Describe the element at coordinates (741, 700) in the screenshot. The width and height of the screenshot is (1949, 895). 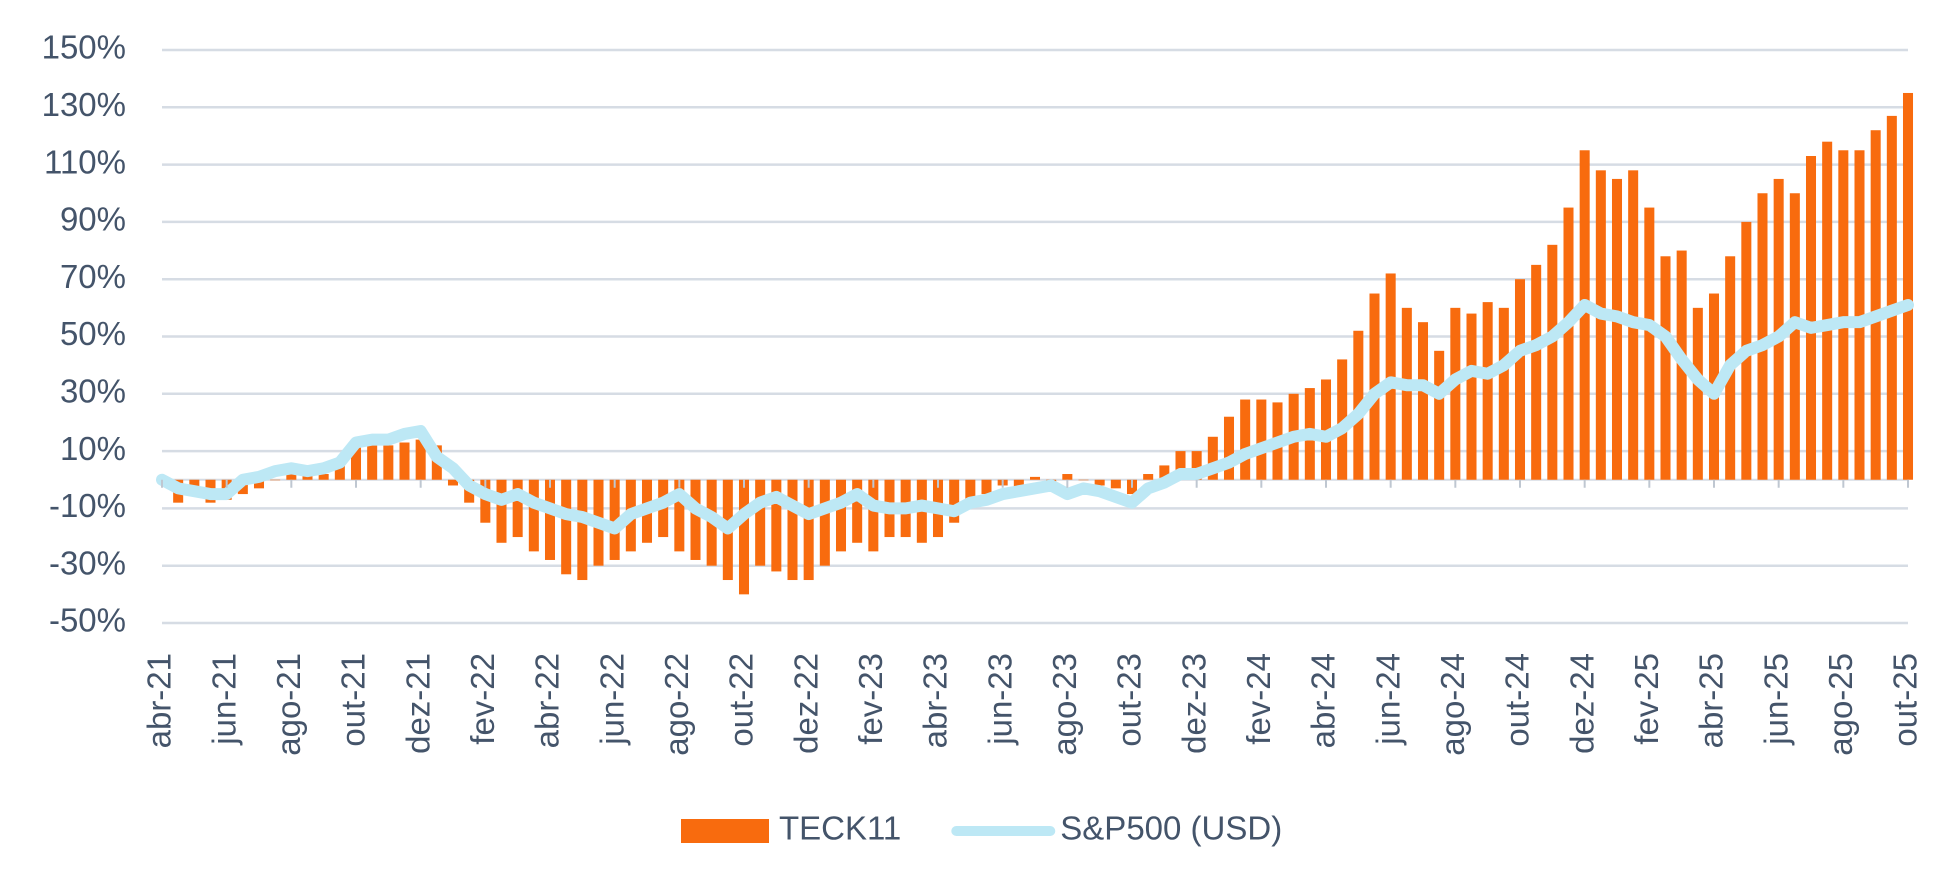
I see `x-tick-label: out-22` at that location.